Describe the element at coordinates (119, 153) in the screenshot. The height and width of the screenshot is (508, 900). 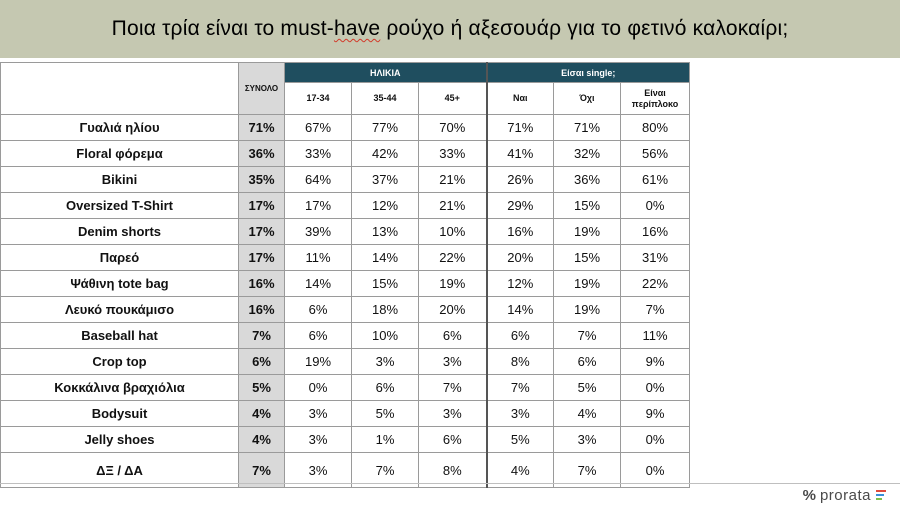
I see `row-label: Floral φόρεμα` at that location.